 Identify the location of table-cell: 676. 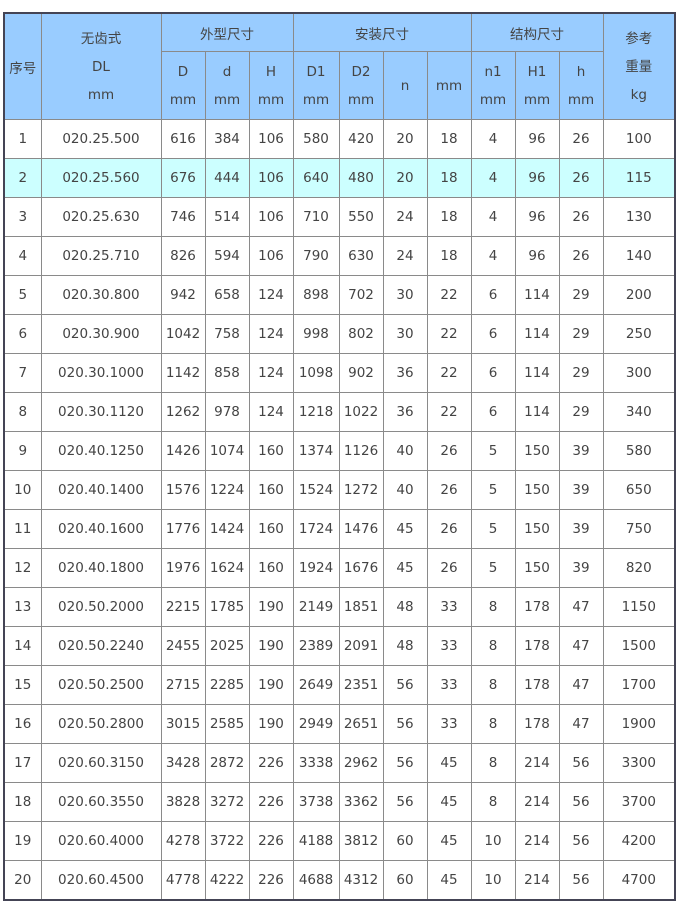
(183, 178).